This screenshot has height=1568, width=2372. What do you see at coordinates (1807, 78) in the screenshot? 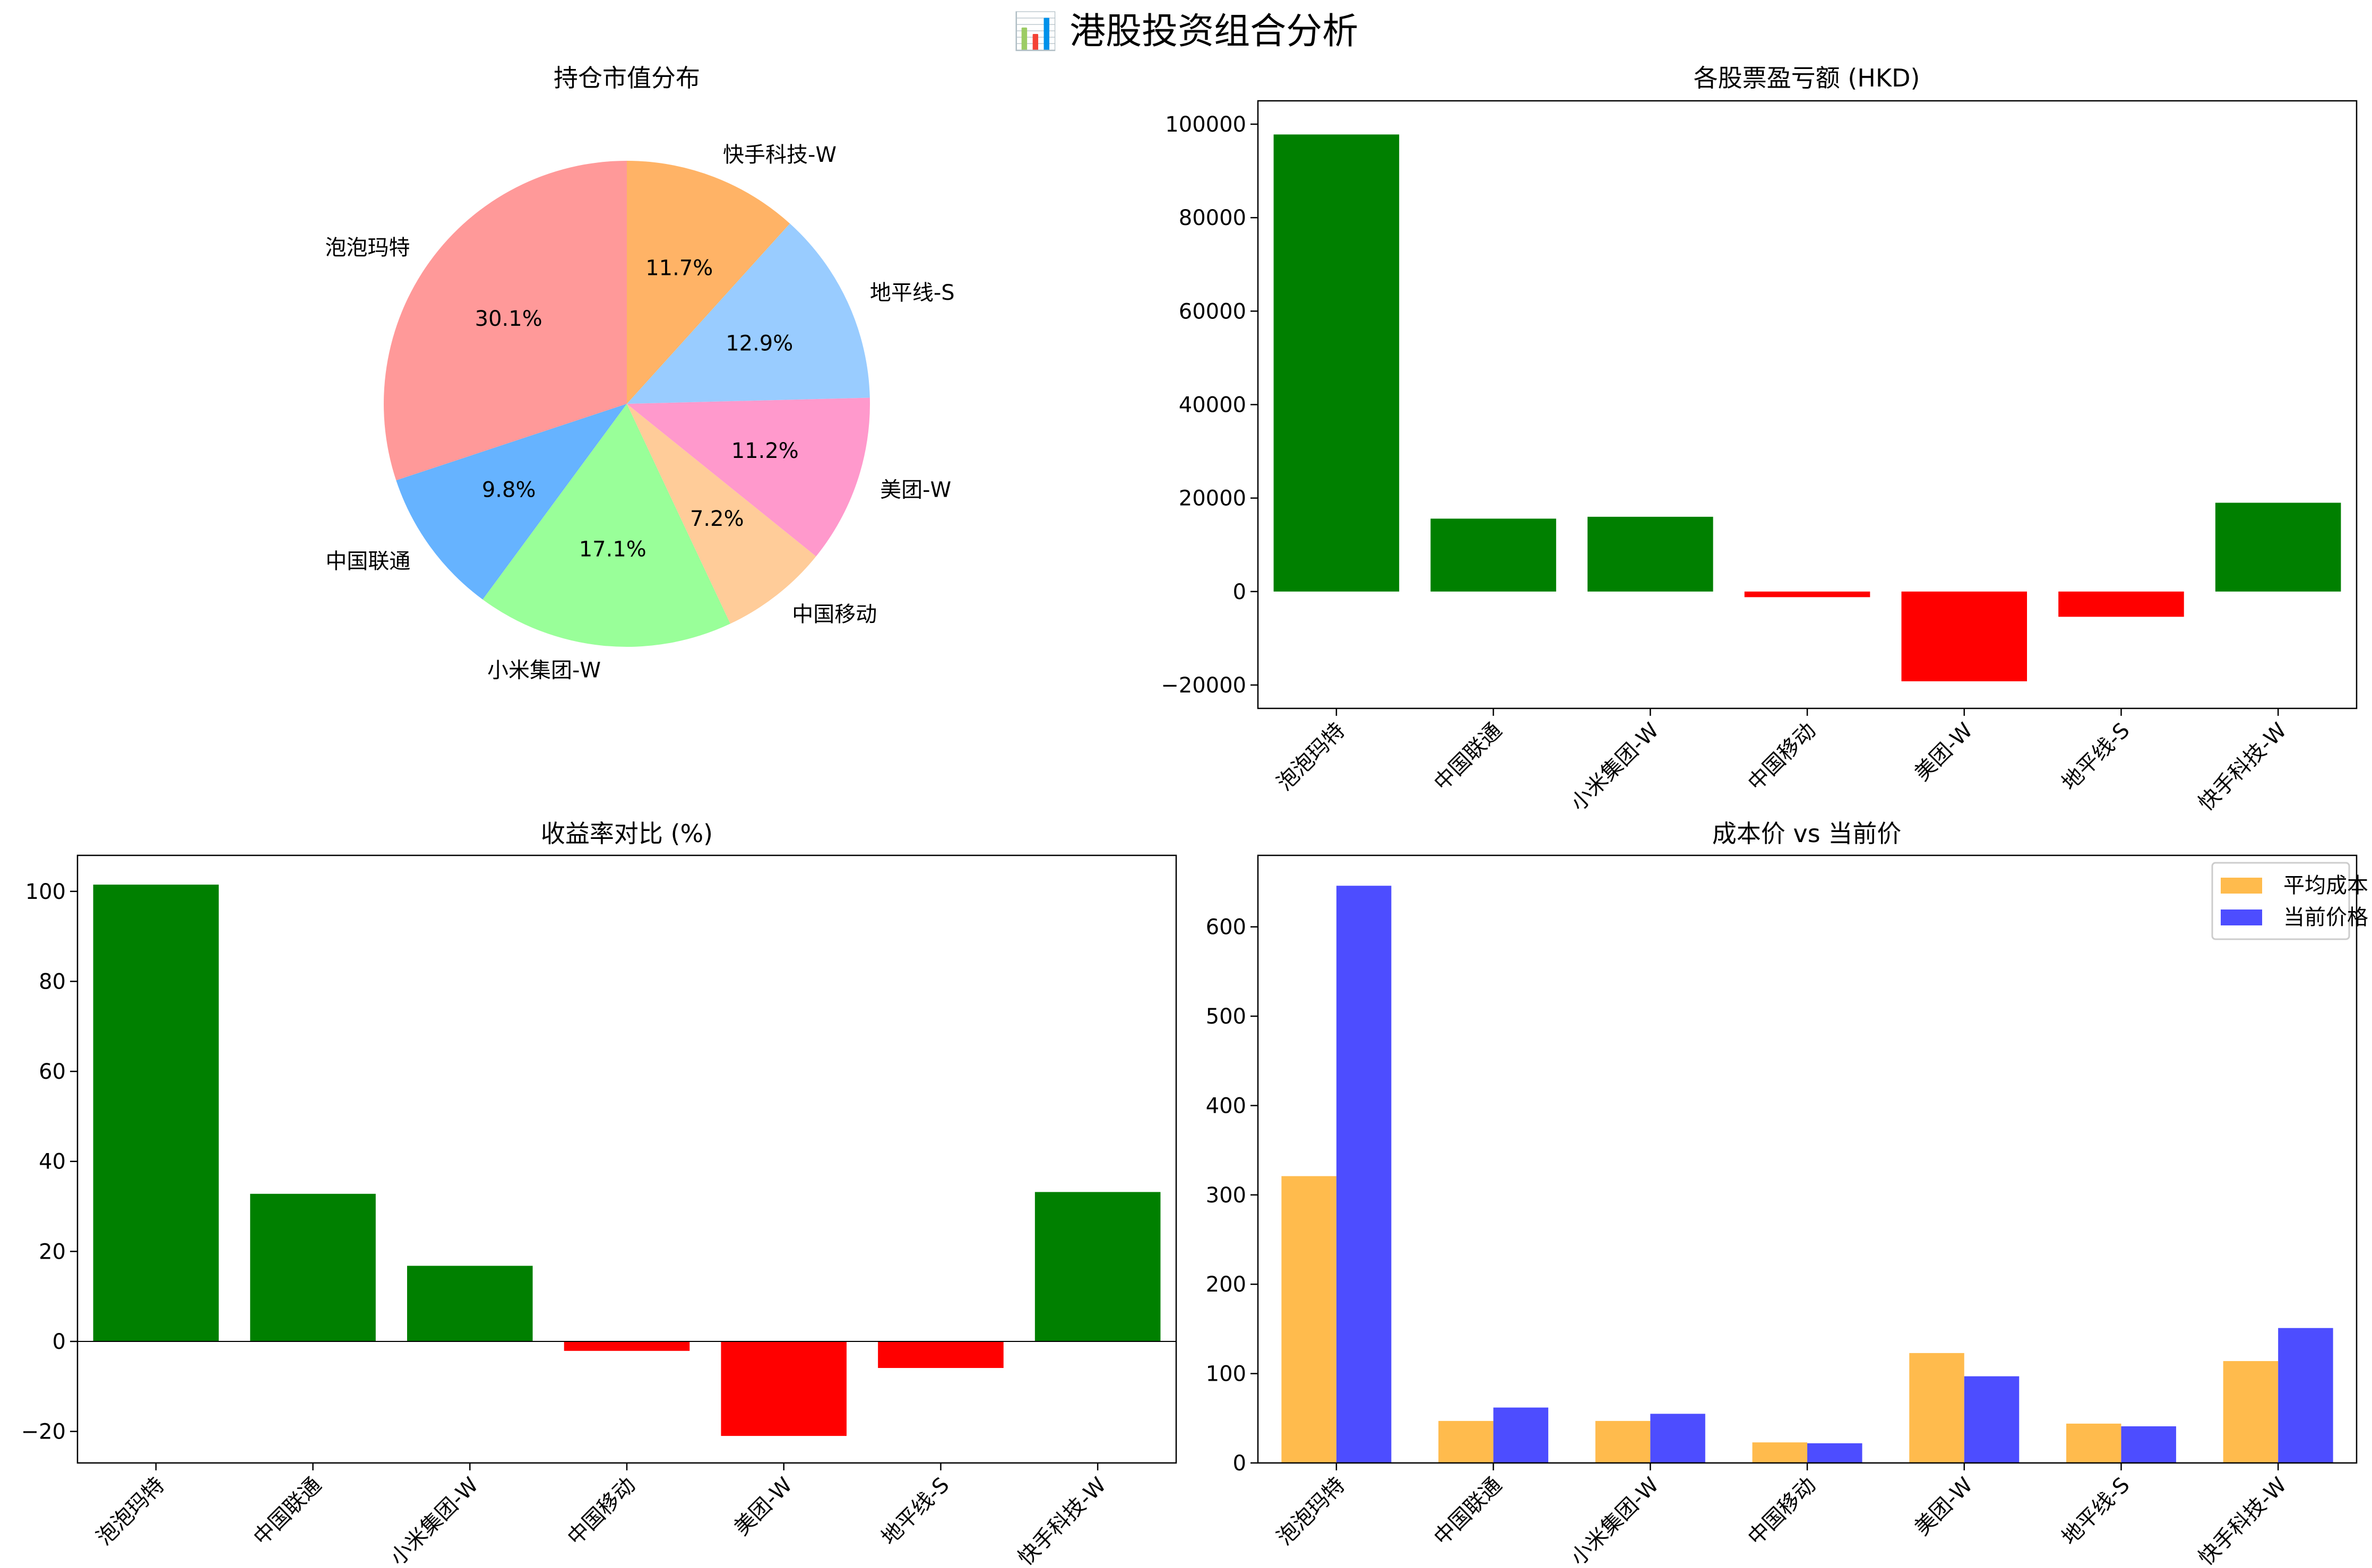
I see `profit-chart-title: 各股票盈亏额 (HKD)` at bounding box center [1807, 78].